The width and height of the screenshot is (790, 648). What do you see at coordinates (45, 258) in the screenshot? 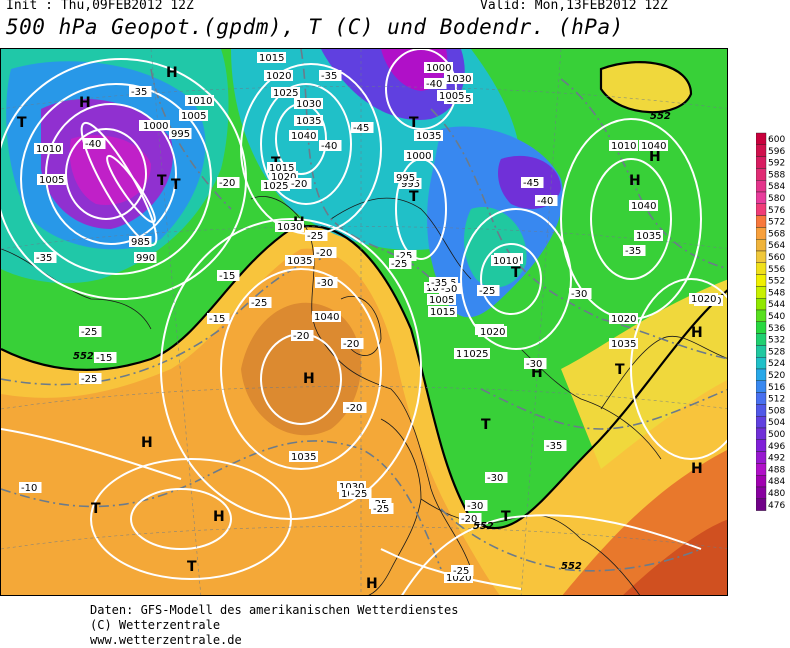
I see `temperature-label: -35` at bounding box center [45, 258].